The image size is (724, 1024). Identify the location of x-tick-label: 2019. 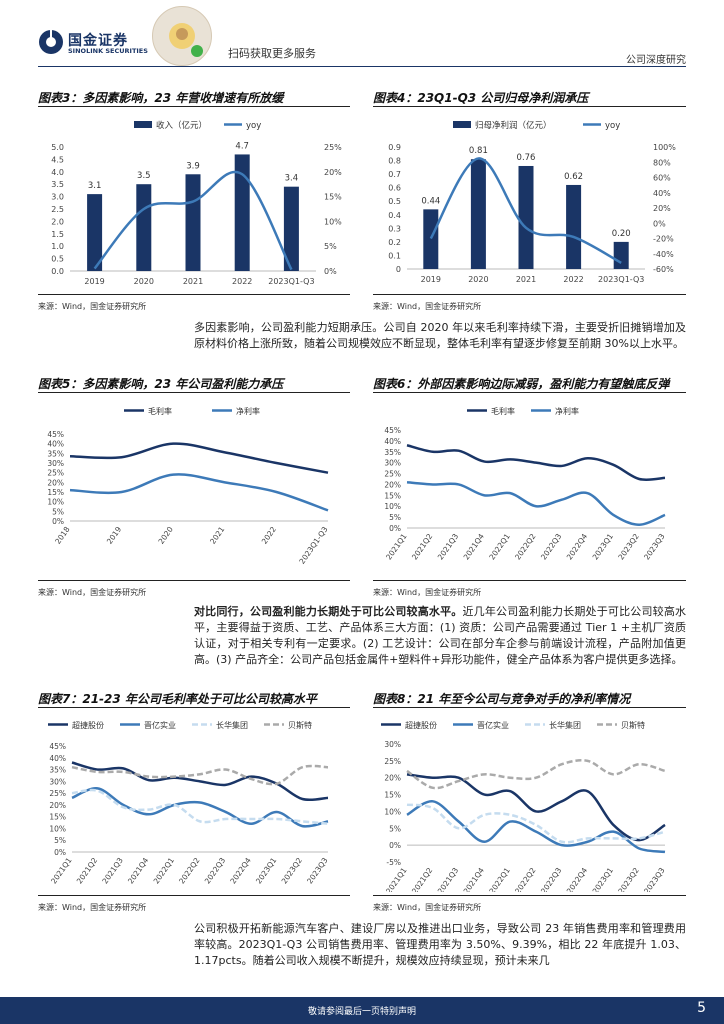
(431, 279).